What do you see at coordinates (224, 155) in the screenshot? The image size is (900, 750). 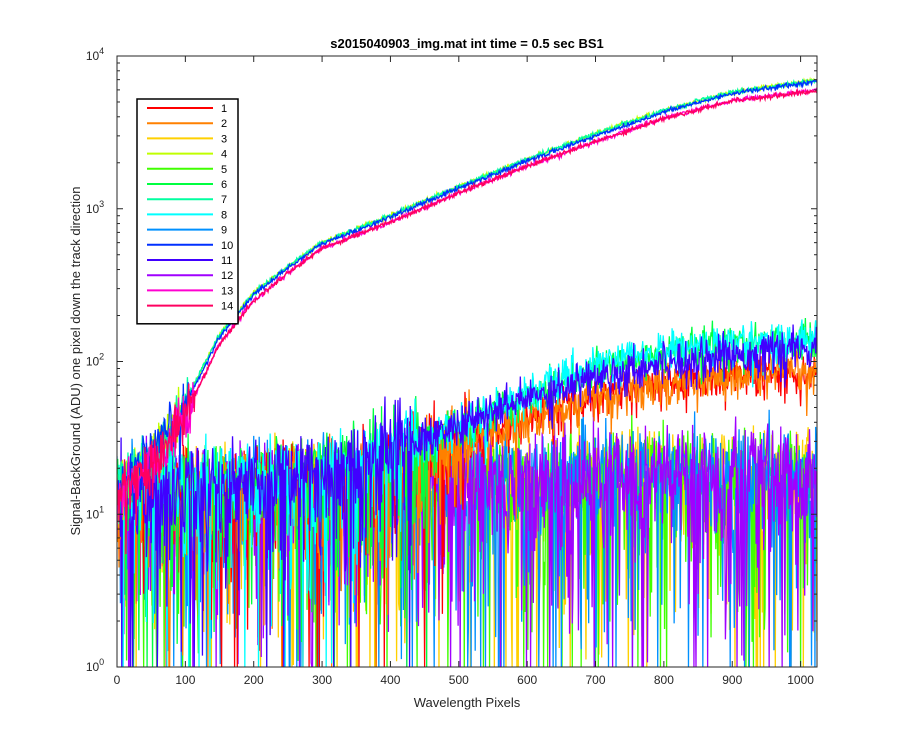 I see `legend-label-4: 4` at bounding box center [224, 155].